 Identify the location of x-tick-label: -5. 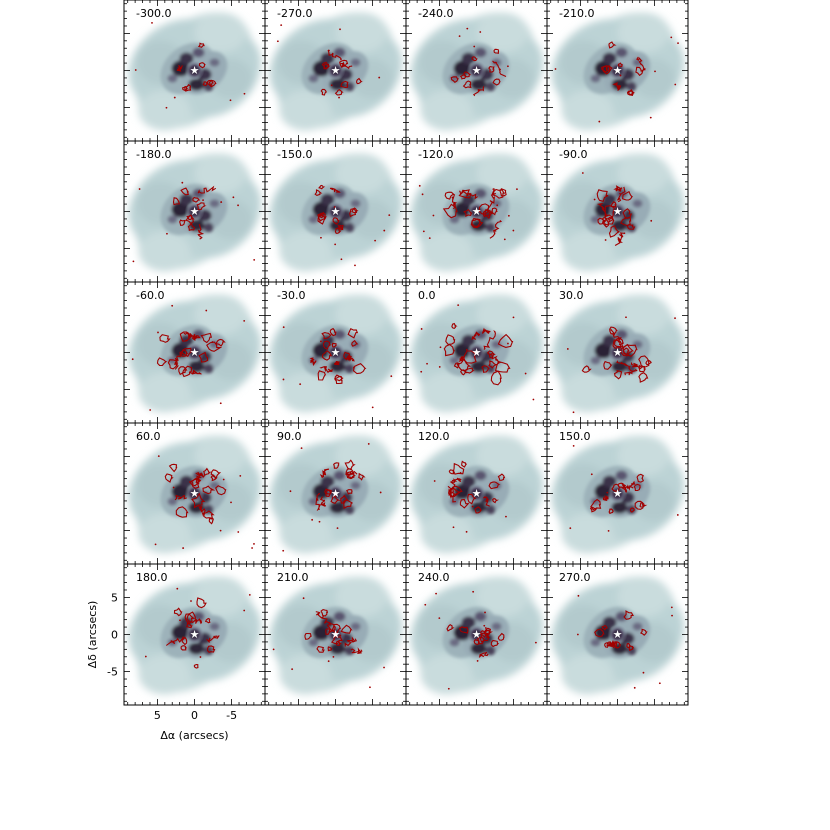
(231, 715).